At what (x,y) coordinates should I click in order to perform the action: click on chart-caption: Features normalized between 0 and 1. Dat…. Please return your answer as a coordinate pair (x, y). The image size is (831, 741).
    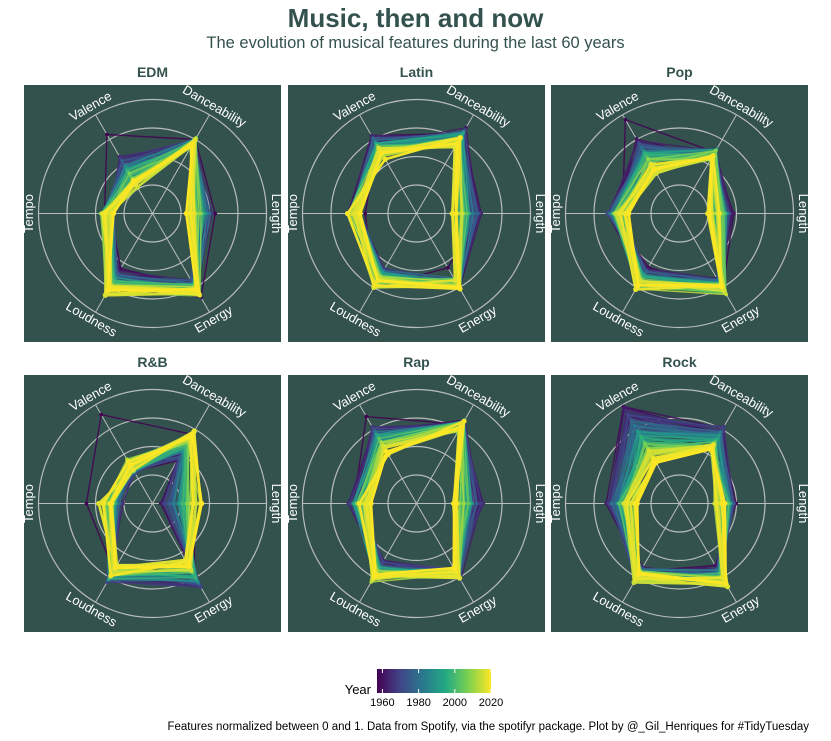
    Looking at the image, I should click on (488, 727).